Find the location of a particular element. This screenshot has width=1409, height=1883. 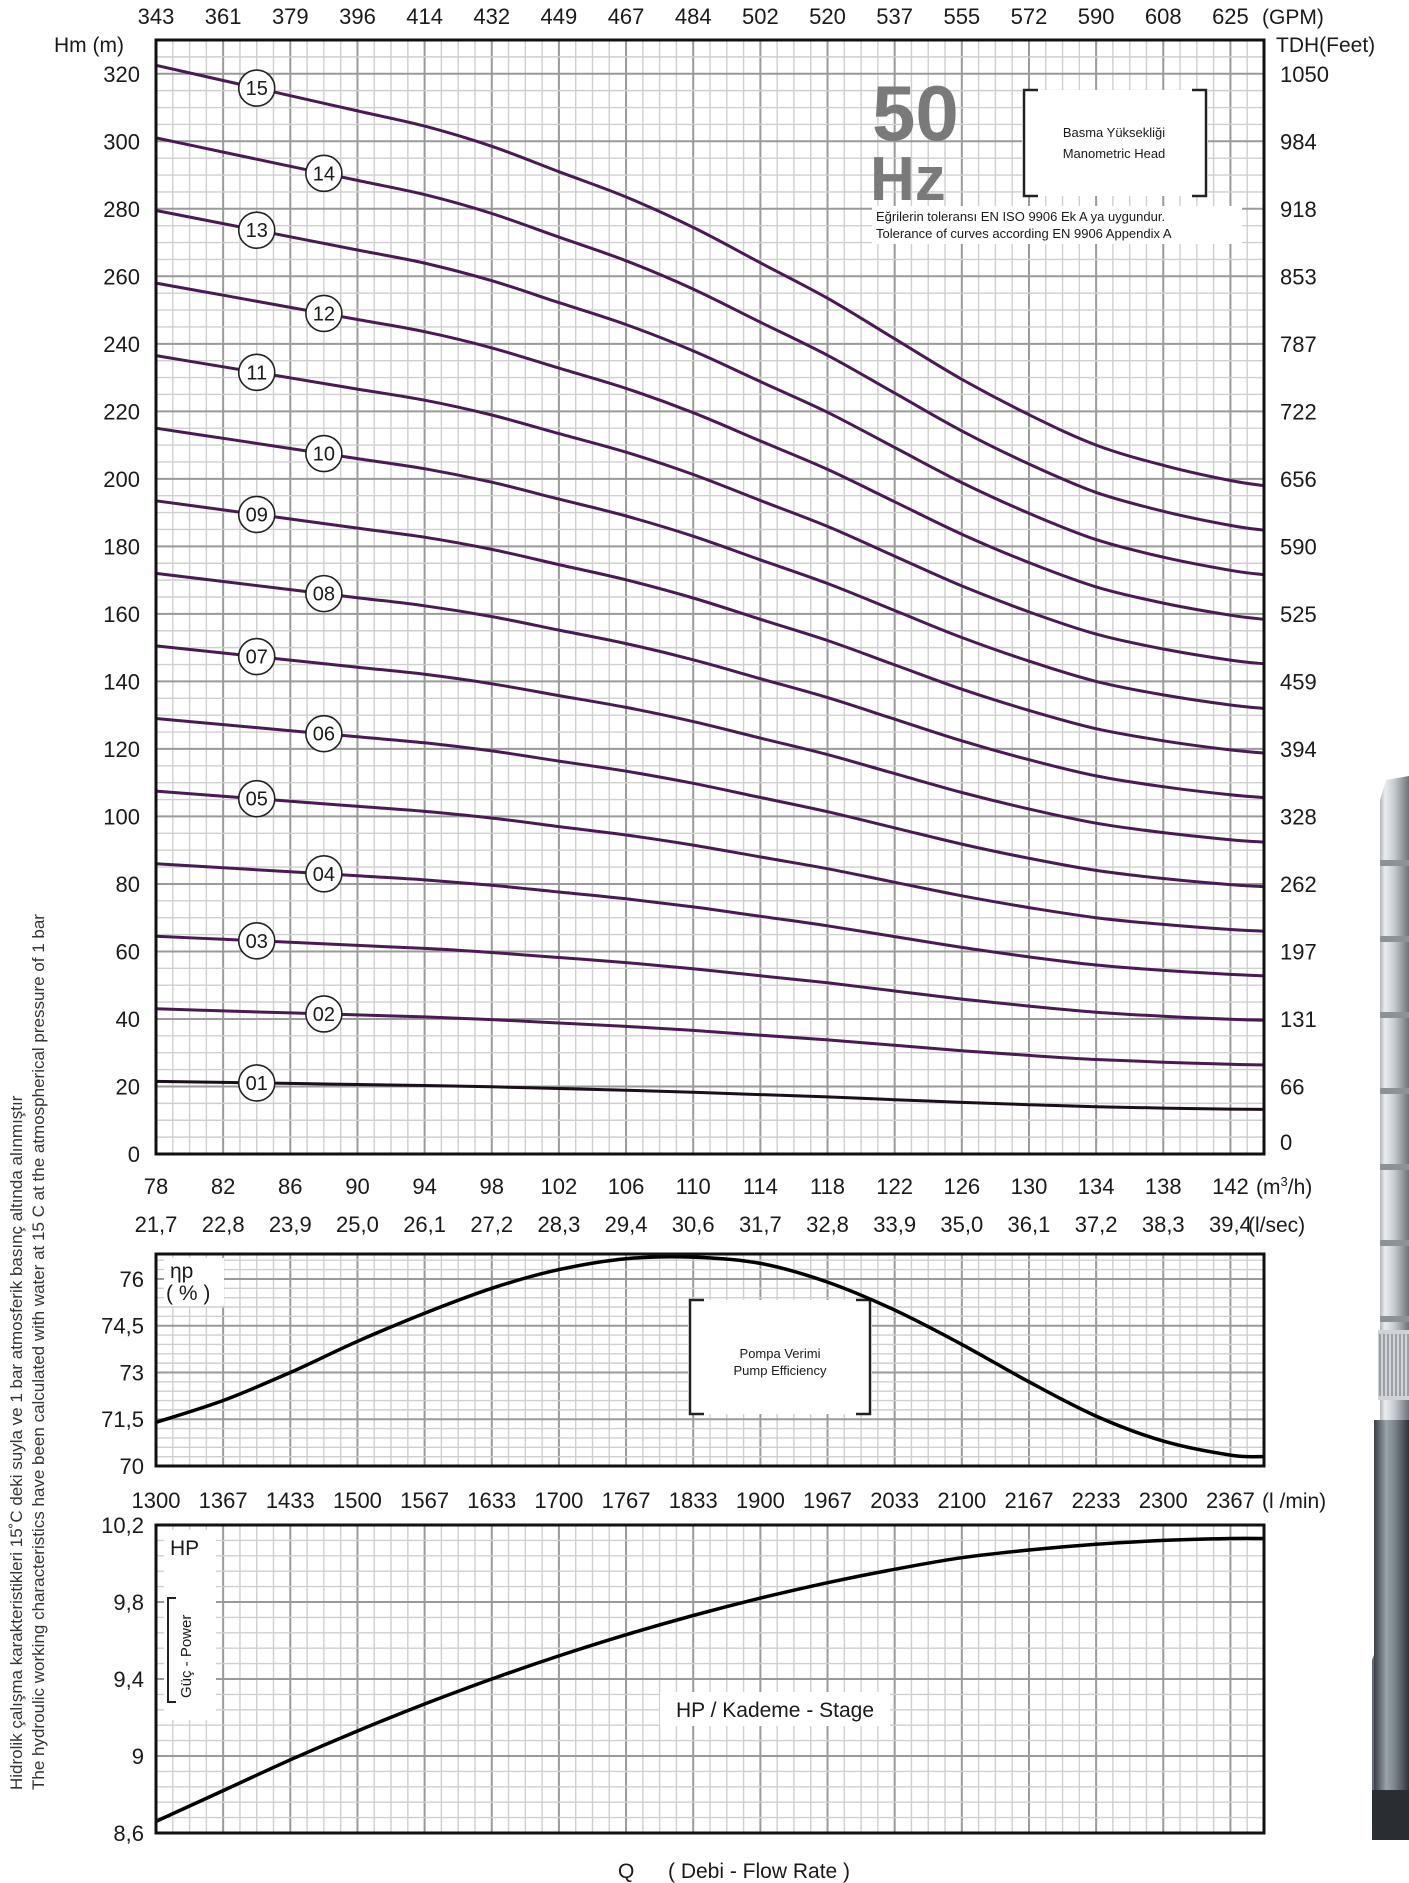

l-sec-tick: 35,0 is located at coordinates (961, 1224).